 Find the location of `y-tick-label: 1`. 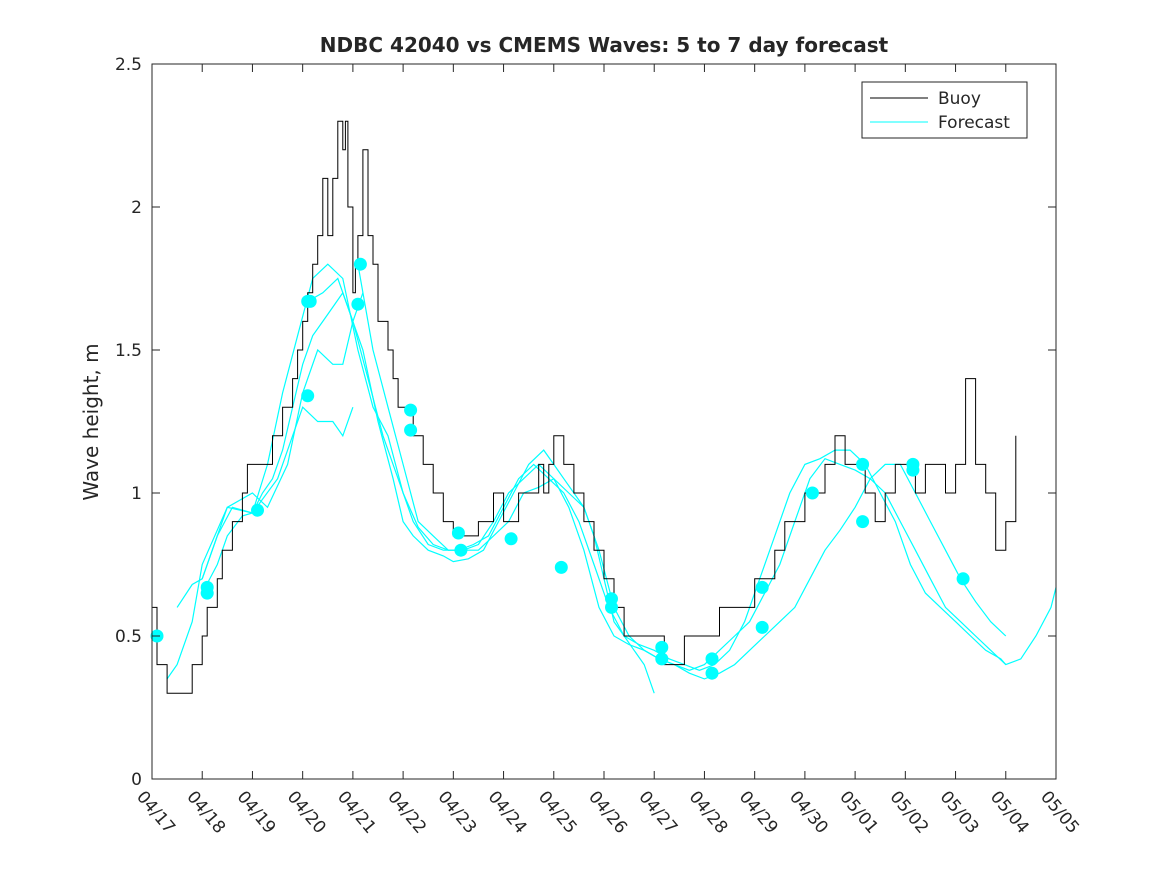

y-tick-label: 1 is located at coordinates (136, 494).